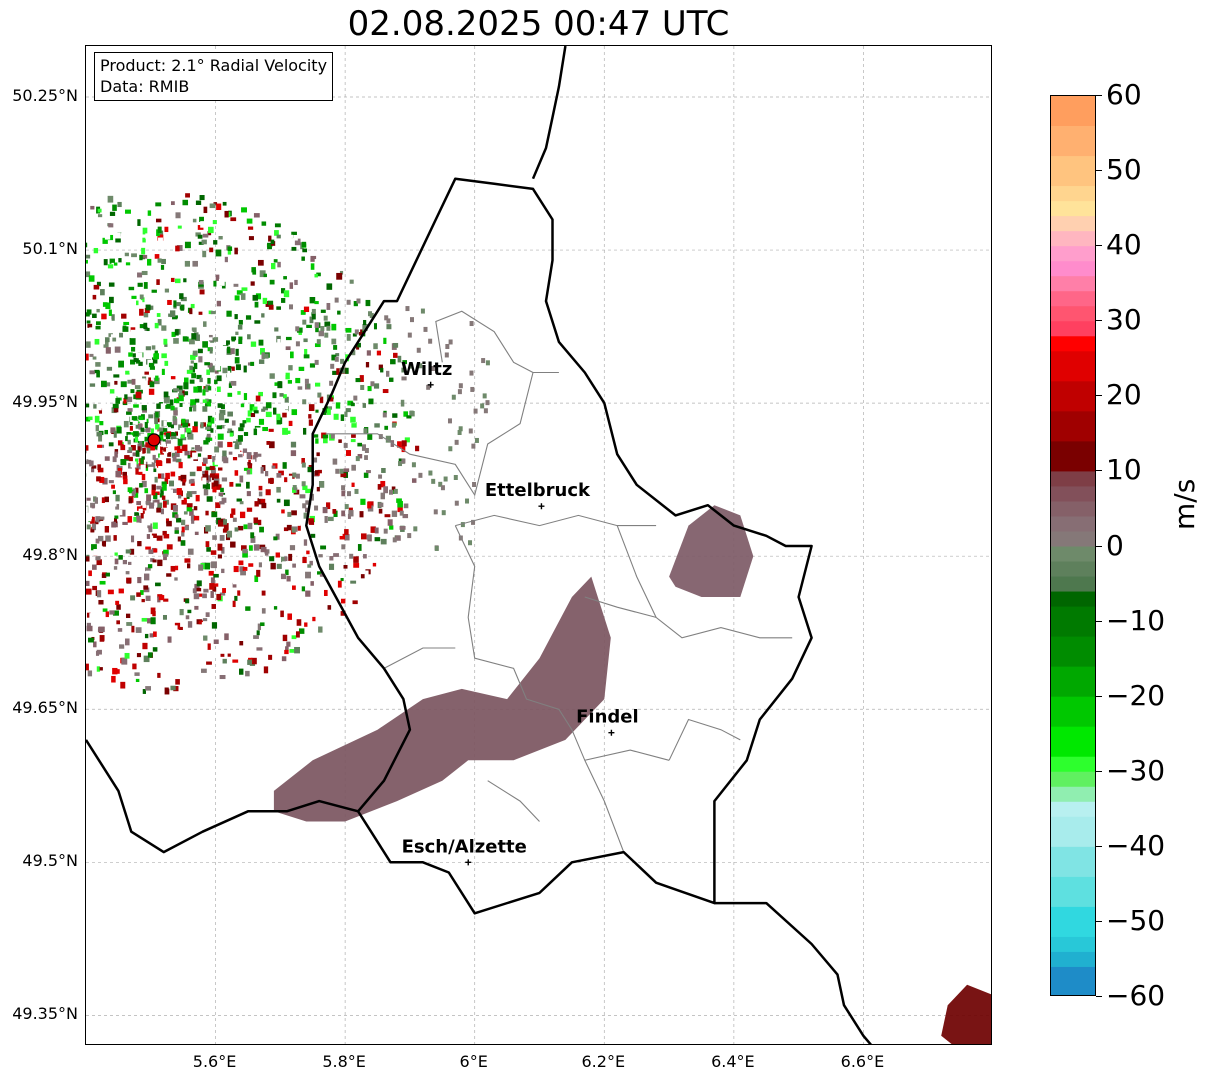  Describe the element at coordinates (473, 1061) in the screenshot. I see `longitude-tick-label: 6°E` at that location.